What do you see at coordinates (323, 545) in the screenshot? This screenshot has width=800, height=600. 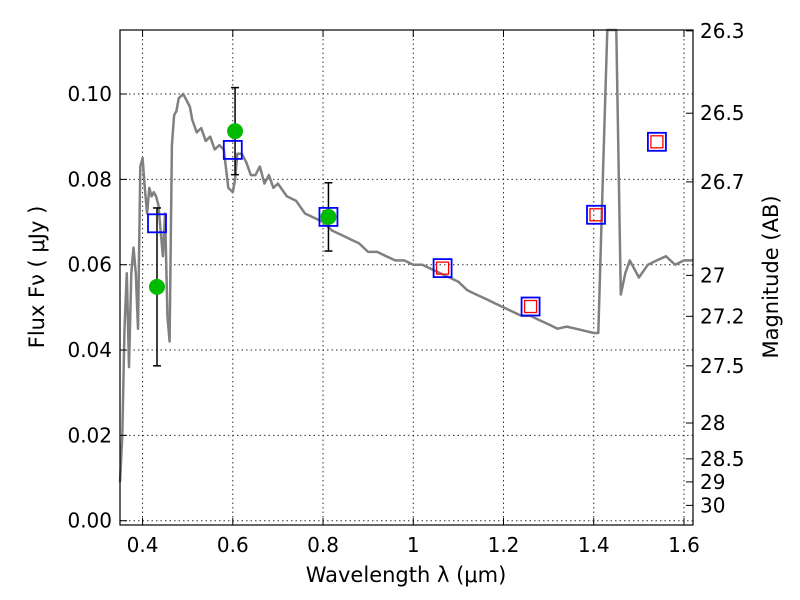 I see `x-tick-label: 0.8` at bounding box center [323, 545].